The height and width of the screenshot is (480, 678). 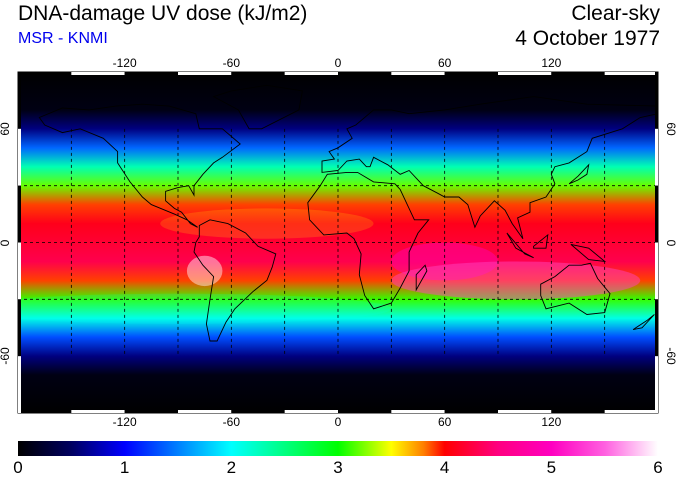 I want to click on colorbar-tick-label: 1, so click(x=124, y=467).